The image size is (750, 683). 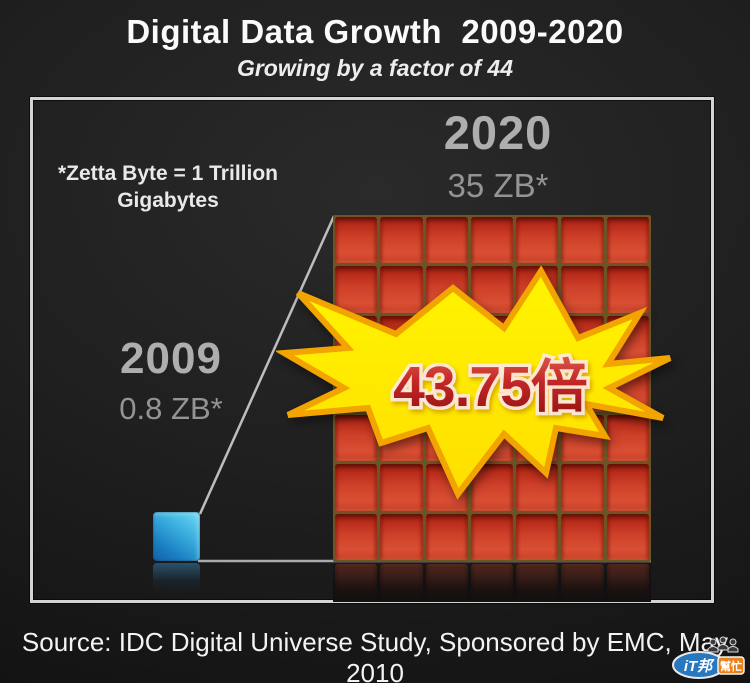 What do you see at coordinates (168, 173) in the screenshot?
I see `note-line-1: *Zetta Byte = 1 Trillion` at bounding box center [168, 173].